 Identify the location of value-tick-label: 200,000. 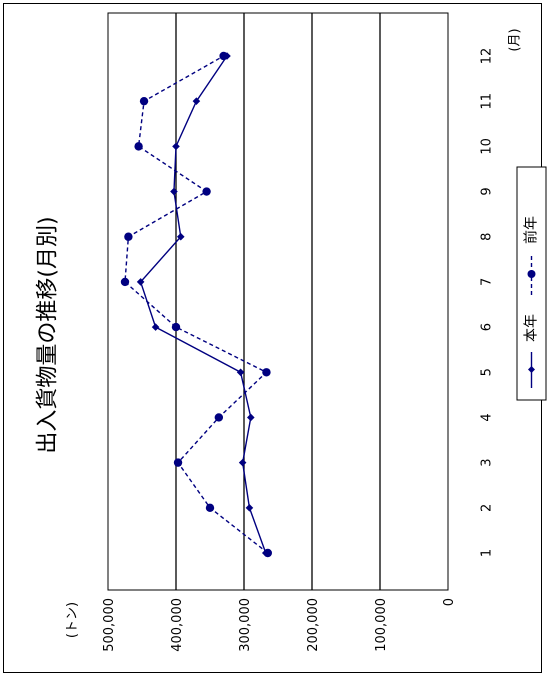
(313, 625).